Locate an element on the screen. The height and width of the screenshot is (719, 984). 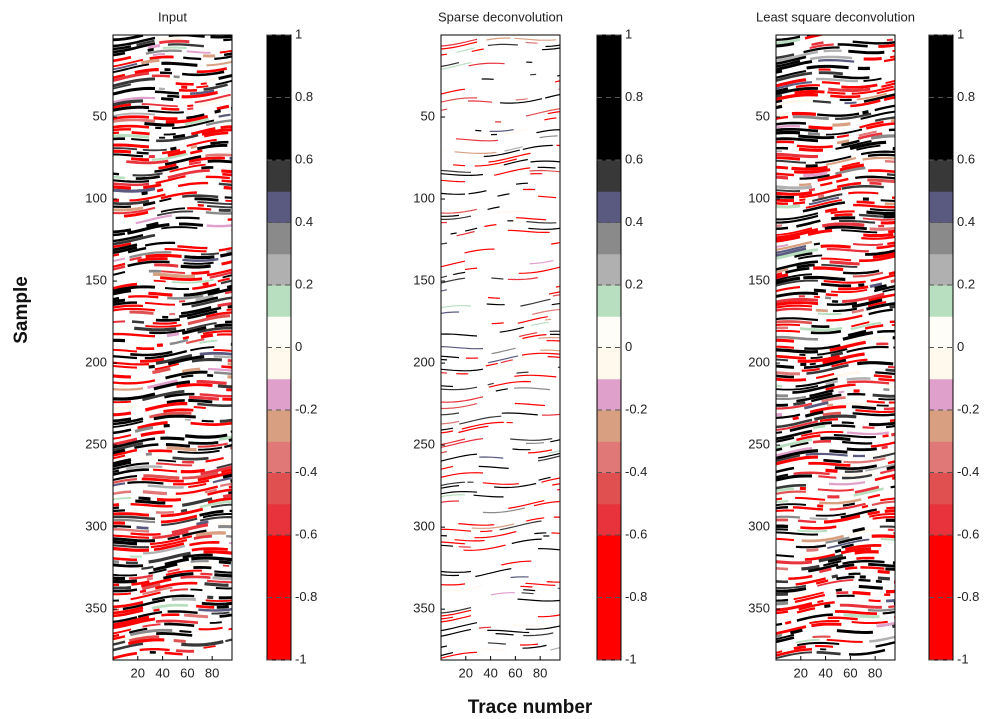
y-tick-label: 150 is located at coordinates (759, 280).